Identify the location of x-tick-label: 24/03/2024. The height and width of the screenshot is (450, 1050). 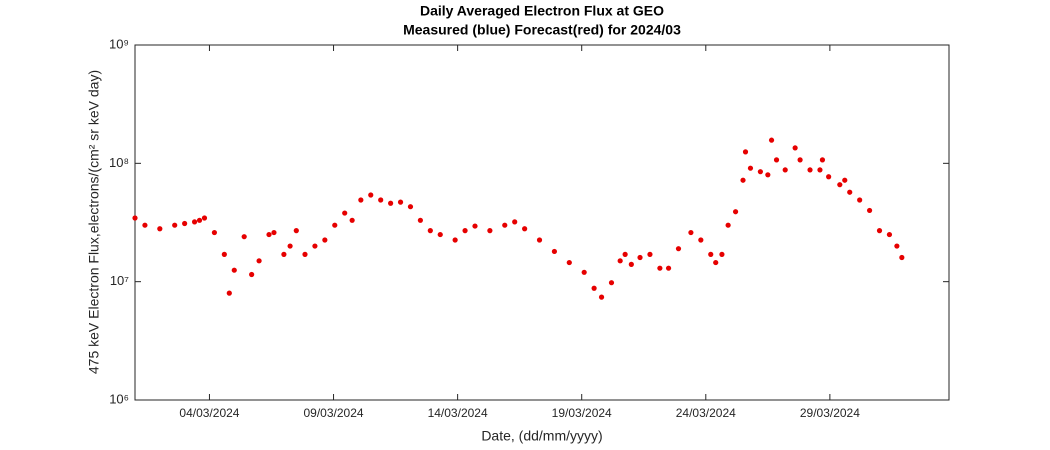
(706, 413).